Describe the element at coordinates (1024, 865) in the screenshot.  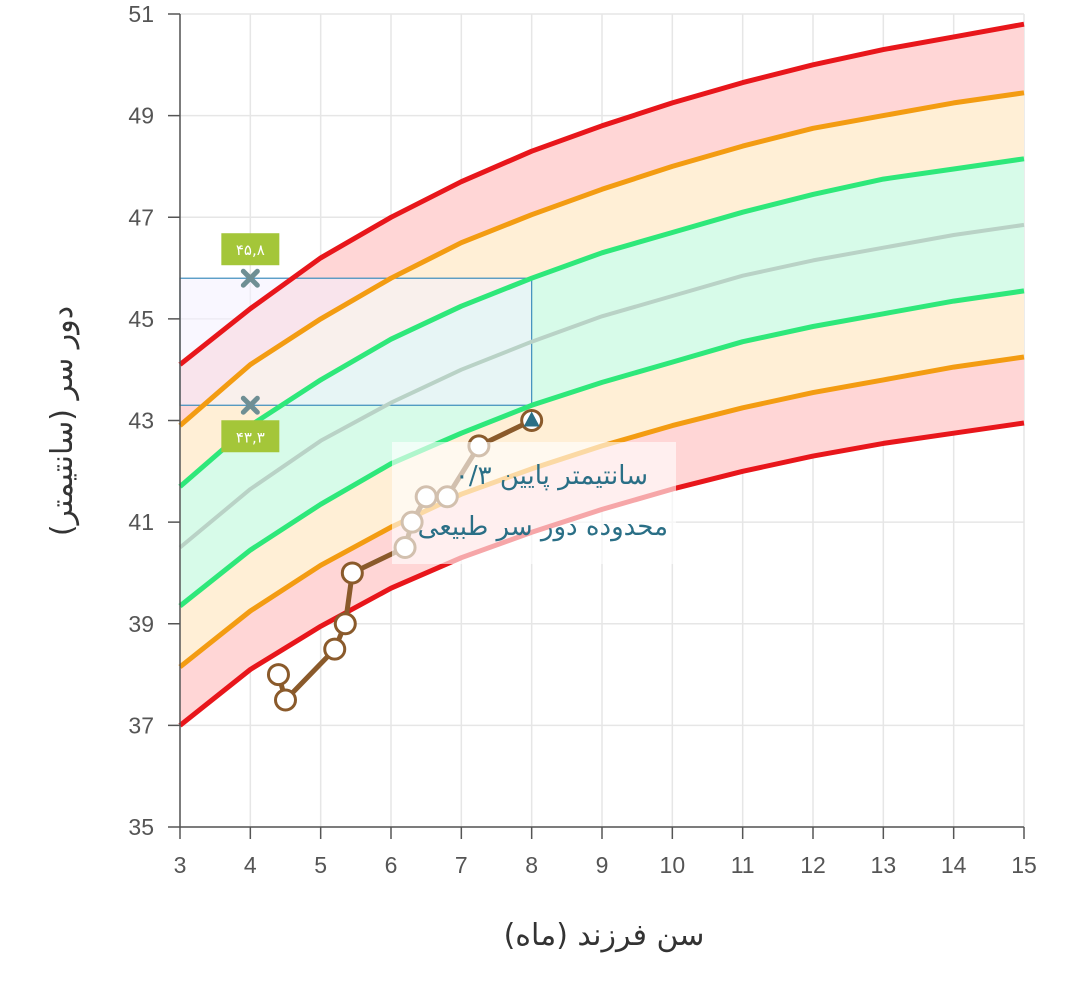
I see `x-tick-label-15: 15` at that location.